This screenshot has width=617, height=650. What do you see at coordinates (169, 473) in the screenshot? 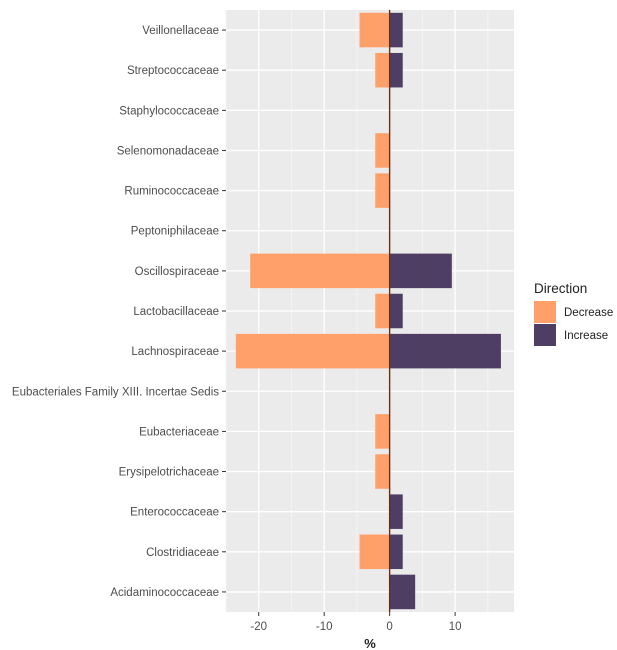
I see `category-label: Erysipelotrichaceae` at bounding box center [169, 473].